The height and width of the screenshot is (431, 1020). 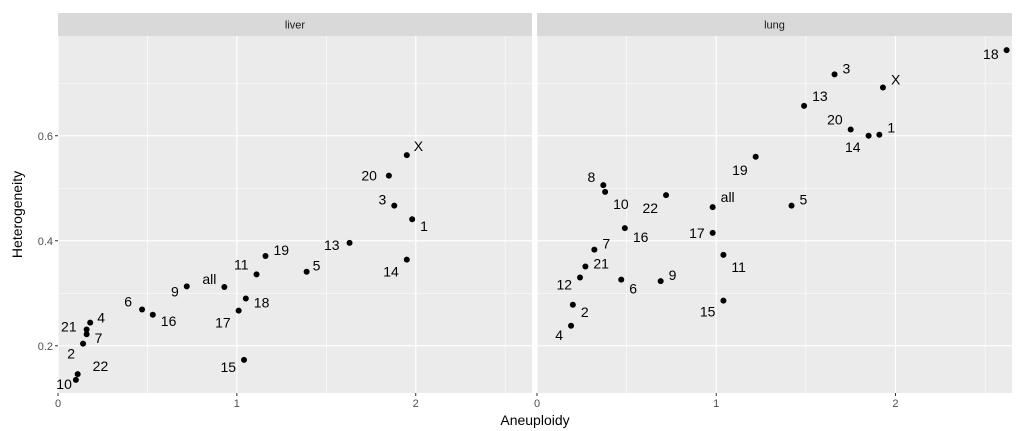 I want to click on y-tick-label: 0.6, so click(x=45, y=137).